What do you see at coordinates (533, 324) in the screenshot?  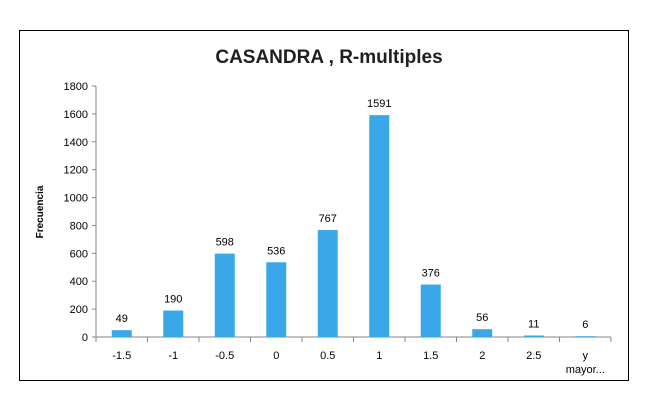 I see `data-label: 11` at bounding box center [533, 324].